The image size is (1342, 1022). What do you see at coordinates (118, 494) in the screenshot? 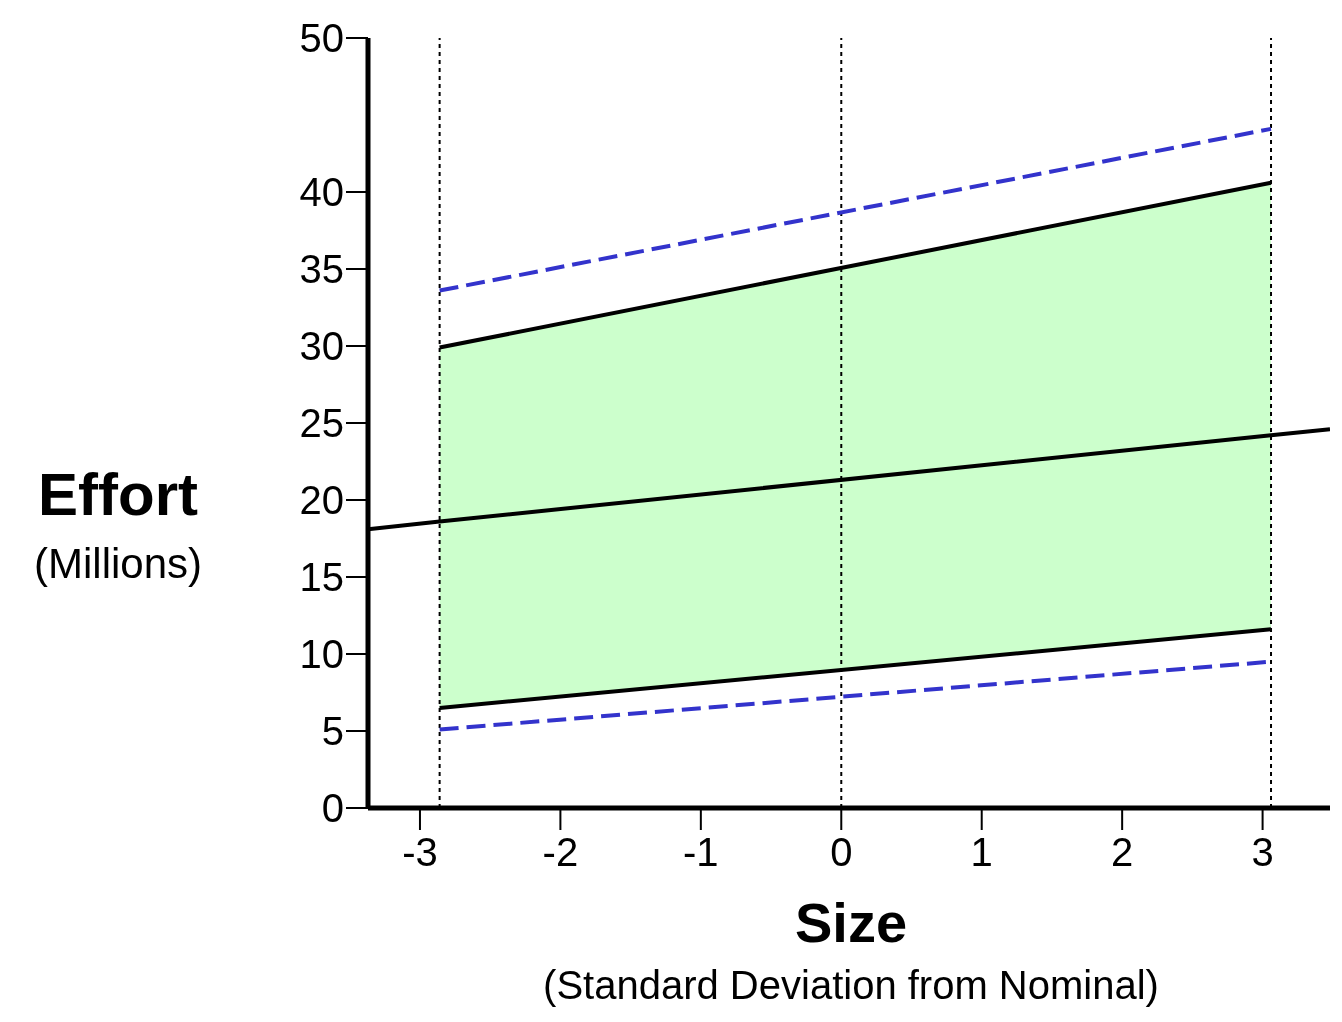
I see `y-axis-title: Effort` at bounding box center [118, 494].